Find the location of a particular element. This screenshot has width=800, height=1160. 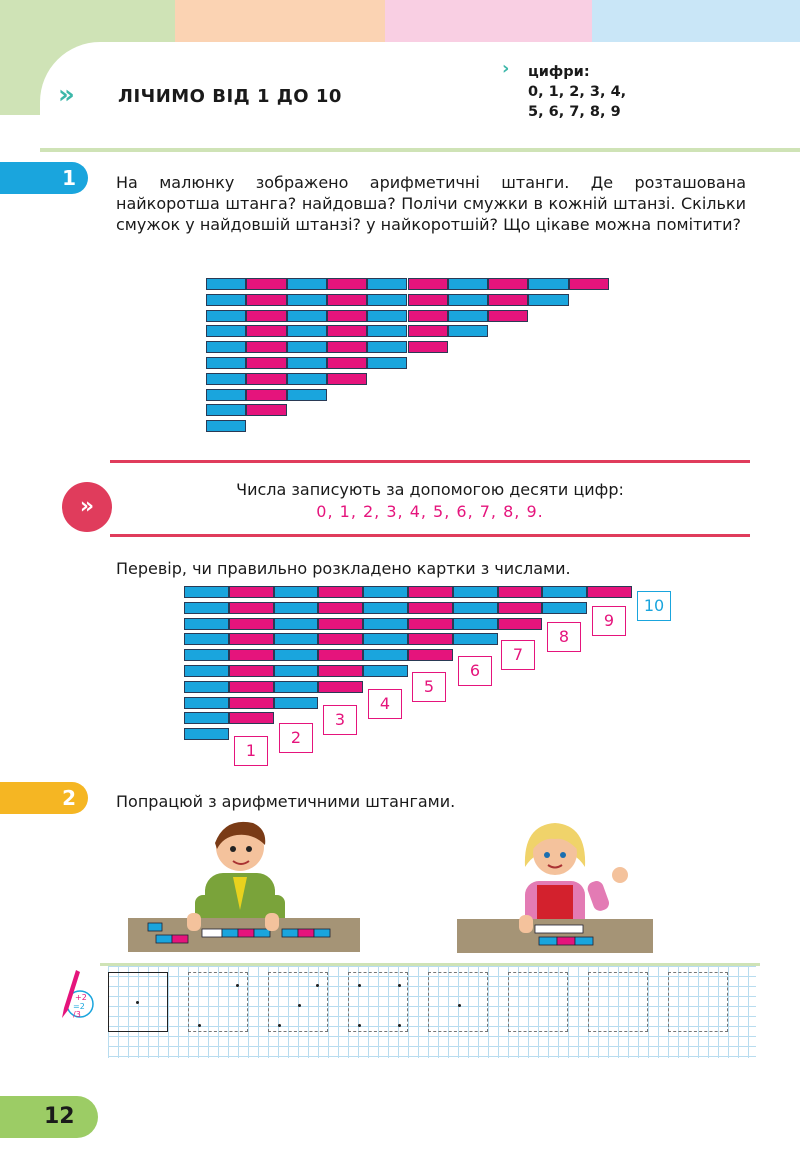

top-band-blue is located at coordinates (696, 21).